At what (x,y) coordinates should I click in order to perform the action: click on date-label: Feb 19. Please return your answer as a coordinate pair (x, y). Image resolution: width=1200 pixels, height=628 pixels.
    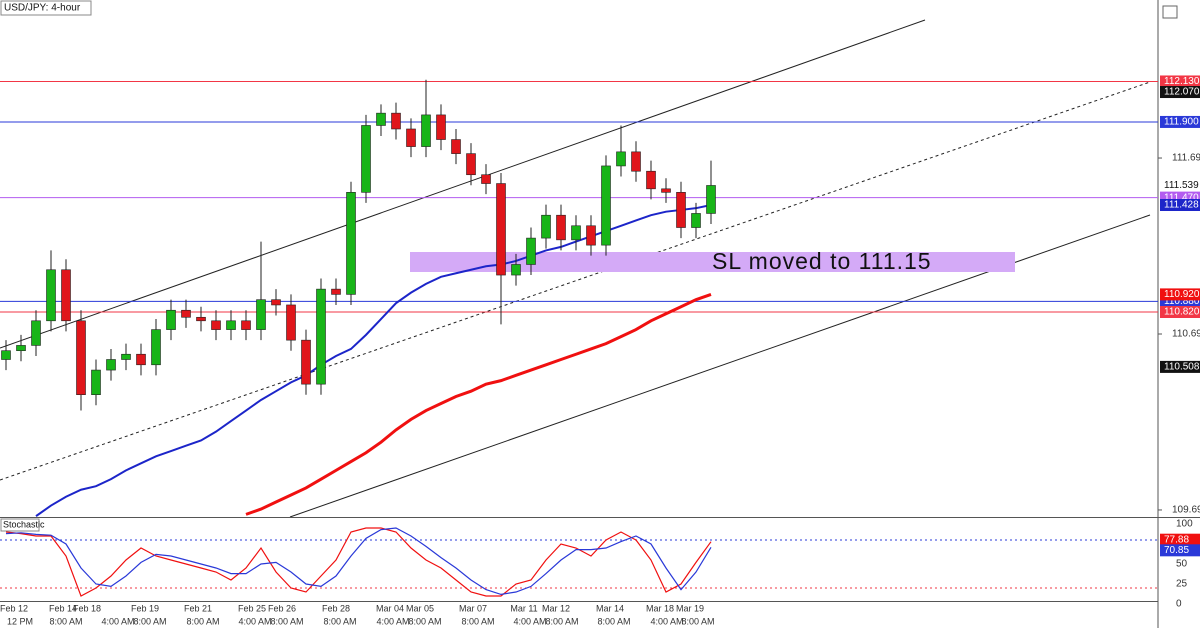
    Looking at the image, I should click on (145, 608).